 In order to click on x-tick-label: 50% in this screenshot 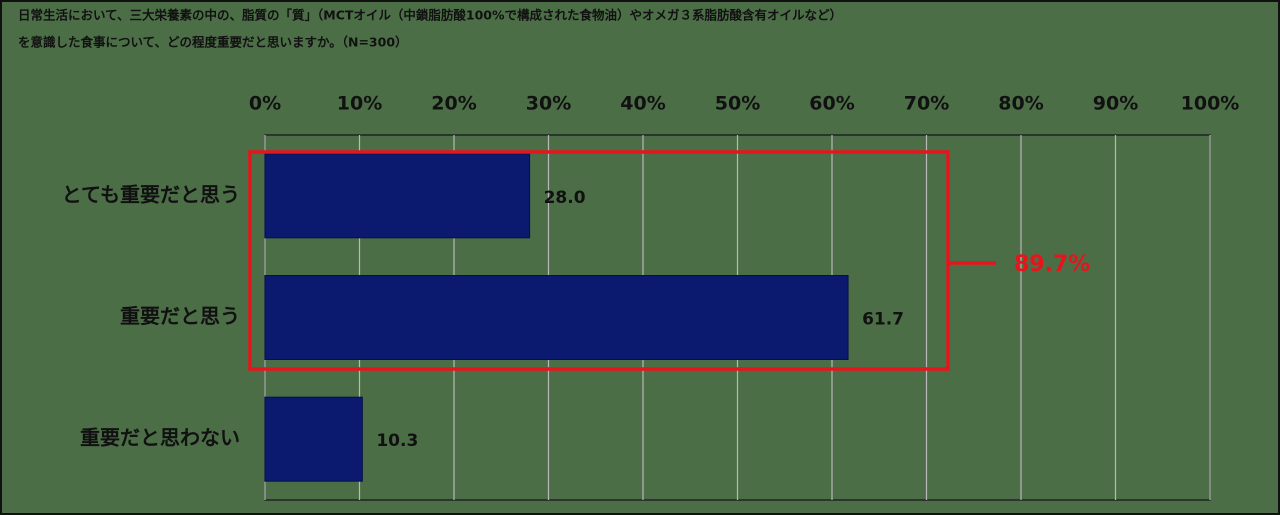, I will do `click(737, 104)`.